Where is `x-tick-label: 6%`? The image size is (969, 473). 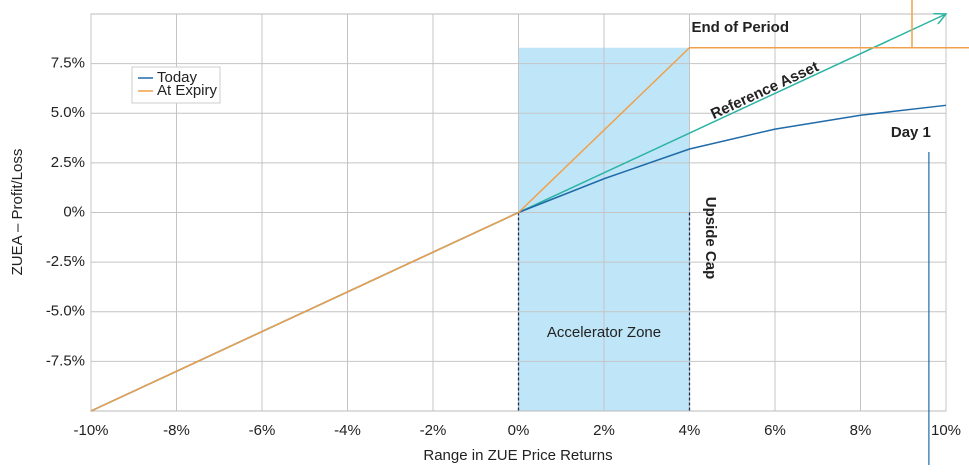
x-tick-label: 6% is located at coordinates (775, 430).